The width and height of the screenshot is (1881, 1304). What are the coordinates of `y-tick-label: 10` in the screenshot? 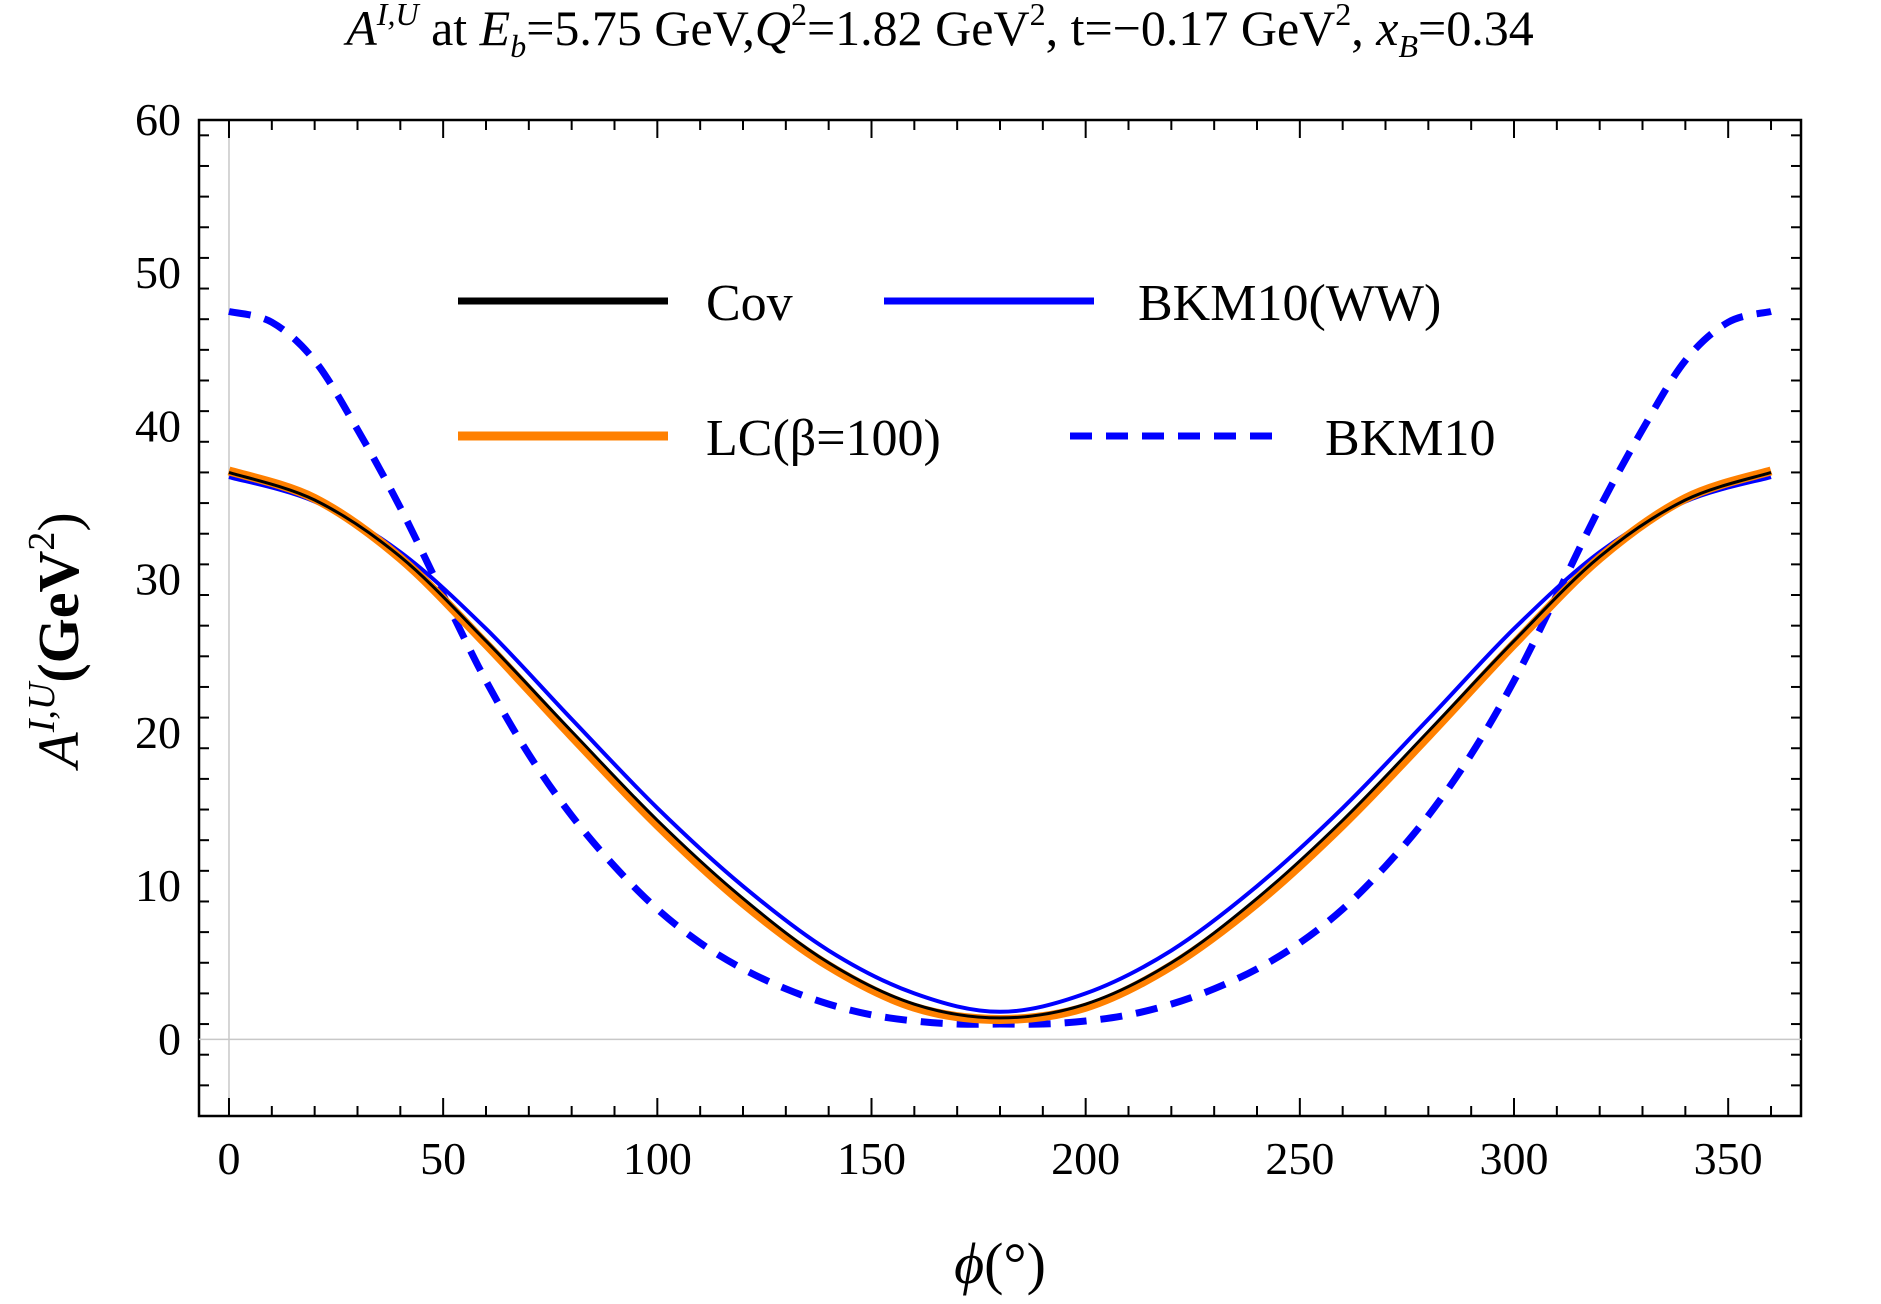 It's located at (158, 885).